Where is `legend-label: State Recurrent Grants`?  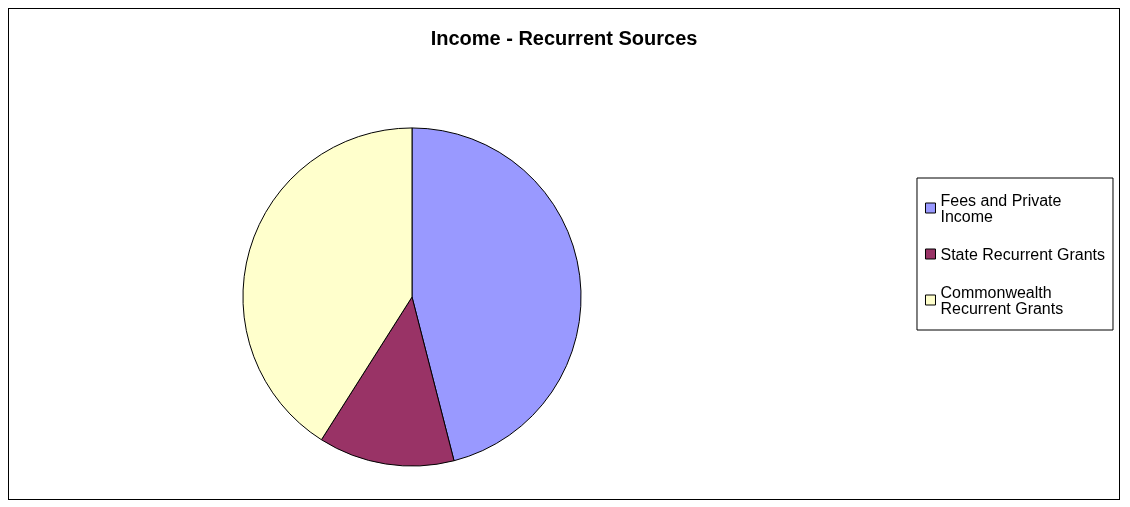
legend-label: State Recurrent Grants is located at coordinates (1022, 254).